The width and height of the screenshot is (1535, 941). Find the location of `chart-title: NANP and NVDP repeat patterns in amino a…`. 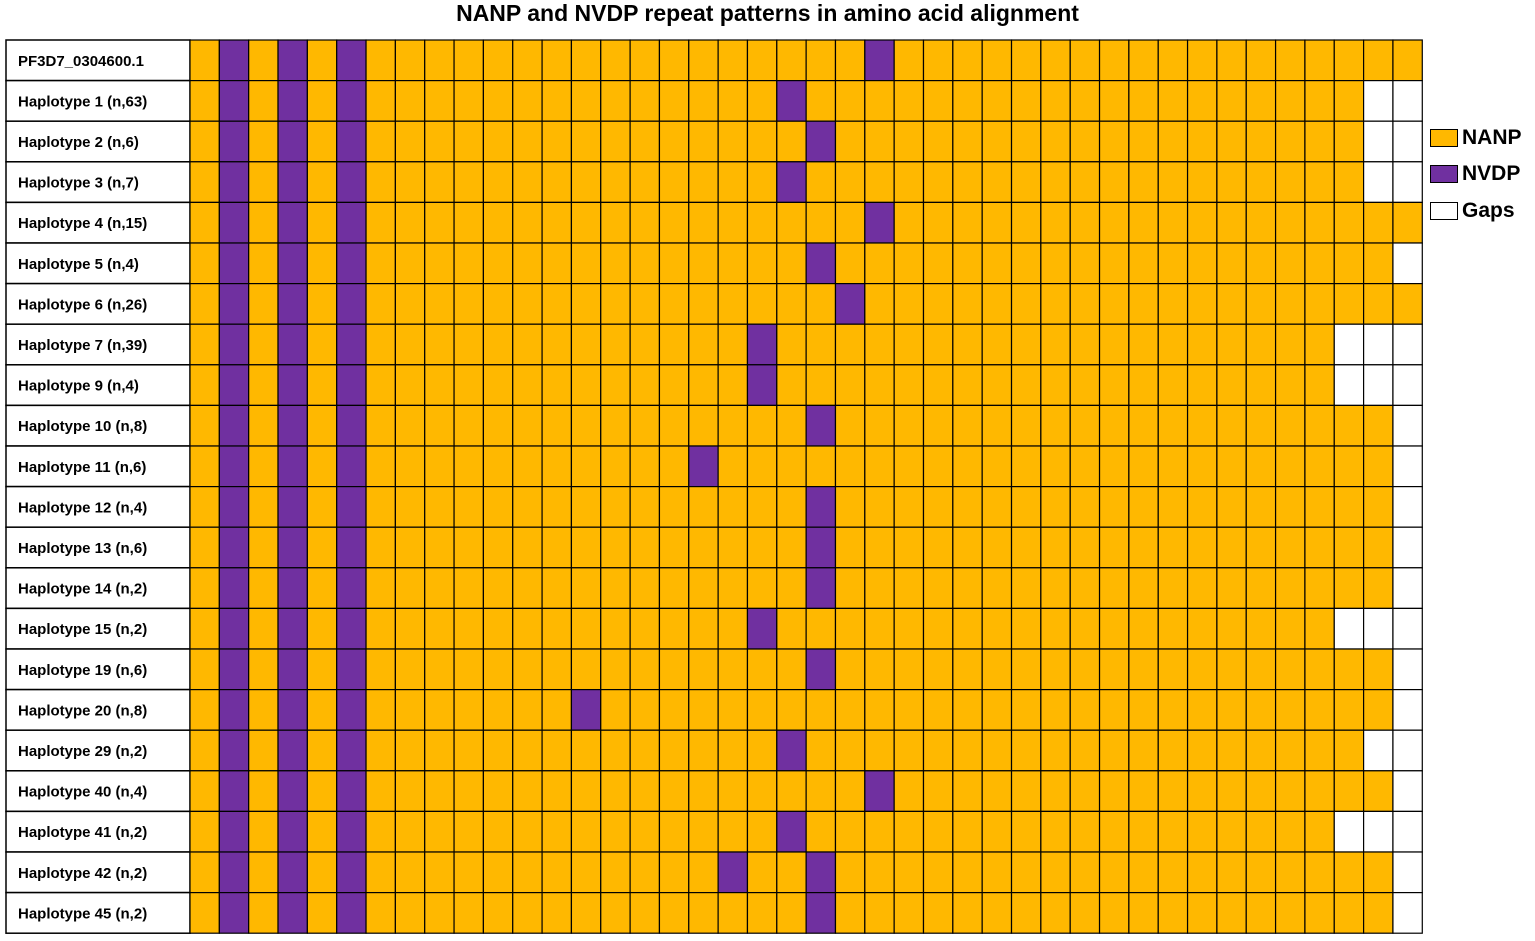

chart-title: NANP and NVDP repeat patterns in amino a… is located at coordinates (767, 13).